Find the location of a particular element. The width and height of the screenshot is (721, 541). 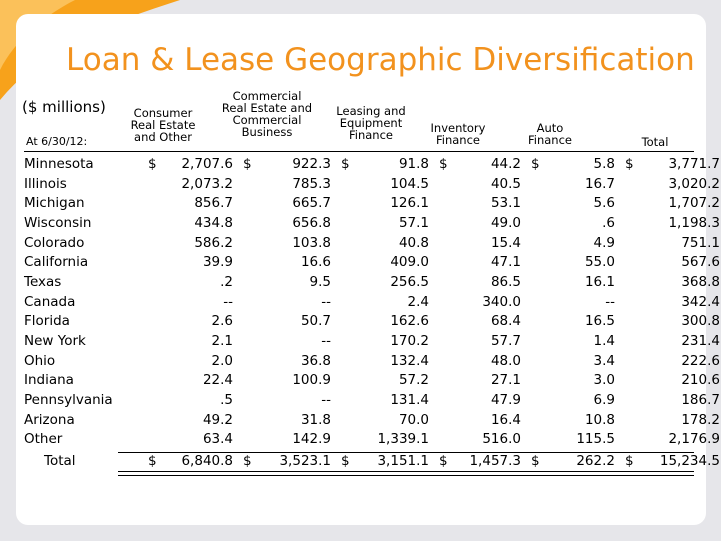

table-row: Wisconsin 434.8 656.8 57.1 49.0 .6 1,198.3 is located at coordinates (372, 223).